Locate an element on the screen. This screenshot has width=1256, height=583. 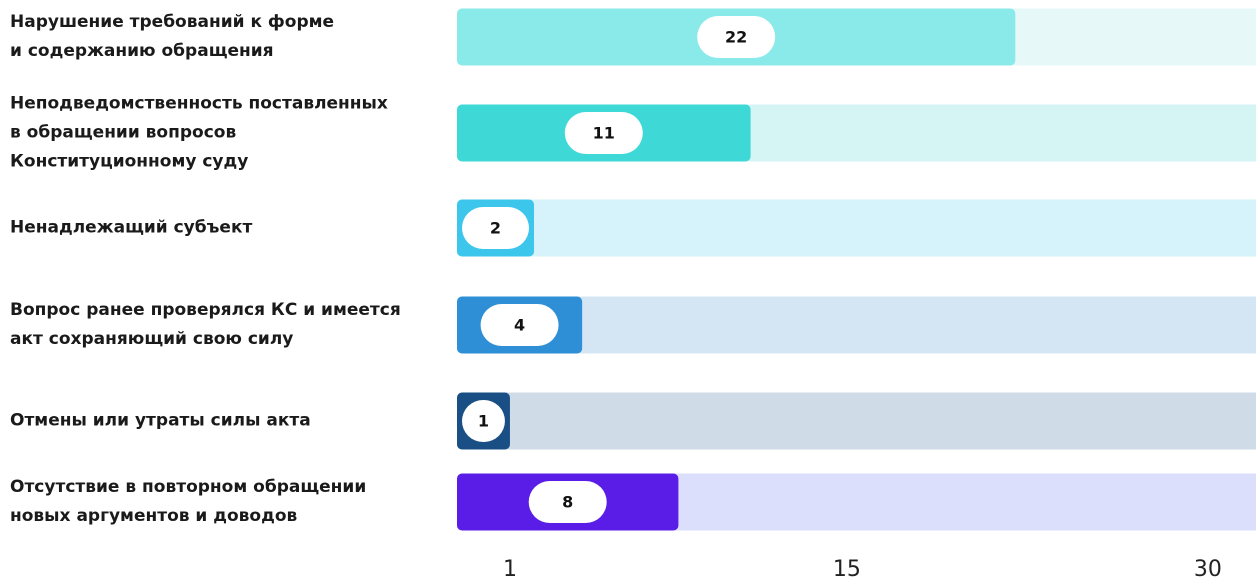
x-tick-label: 1 is located at coordinates (510, 569).